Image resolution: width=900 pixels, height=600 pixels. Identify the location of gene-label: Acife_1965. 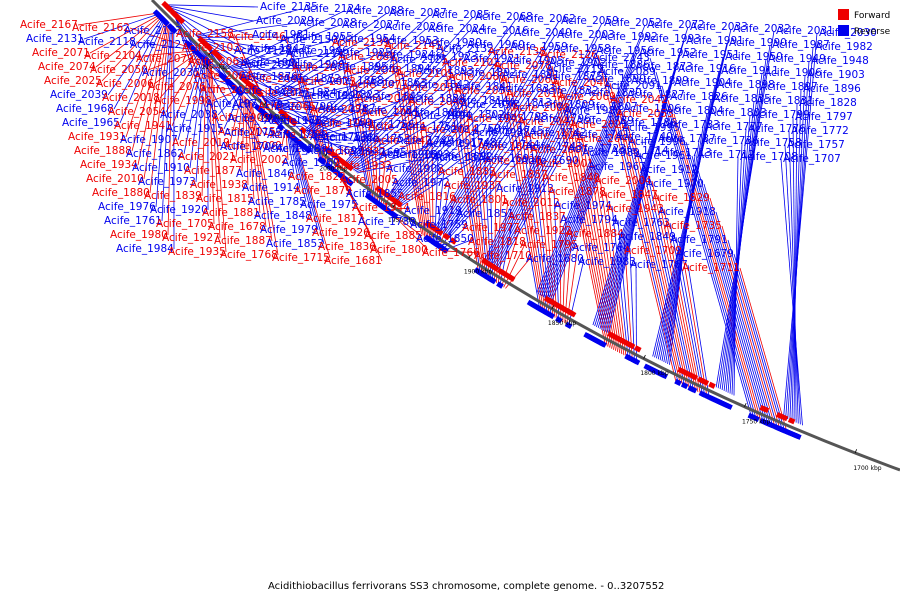
(91, 123).